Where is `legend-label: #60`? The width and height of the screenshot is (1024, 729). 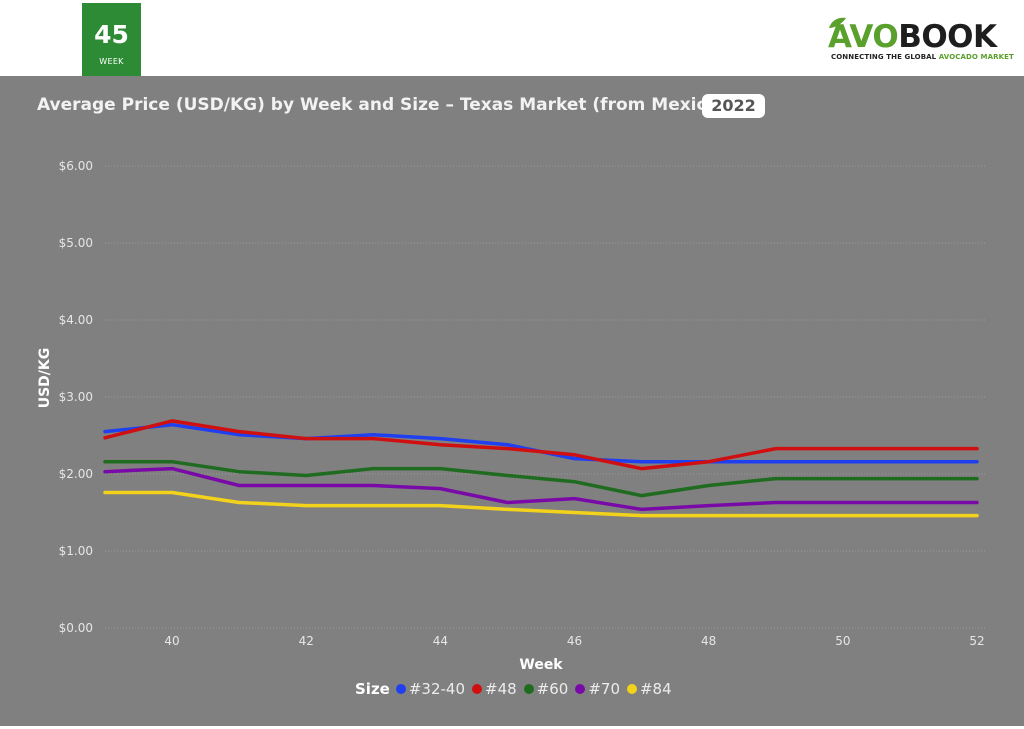
legend-label: #60 is located at coordinates (552, 689).